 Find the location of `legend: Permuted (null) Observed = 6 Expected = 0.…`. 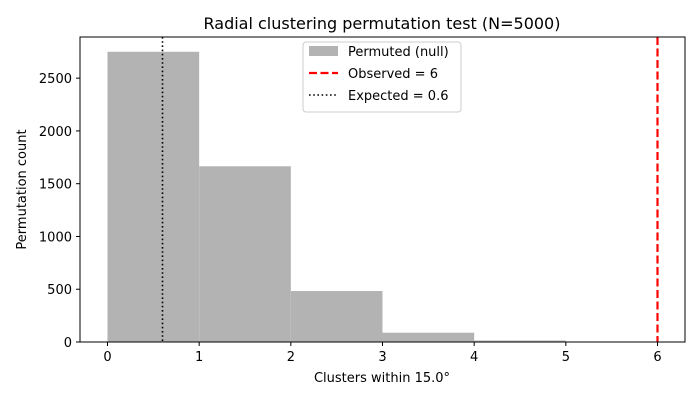

legend: Permuted (null) Observed = 6 Expected = 0.… is located at coordinates (382, 77).